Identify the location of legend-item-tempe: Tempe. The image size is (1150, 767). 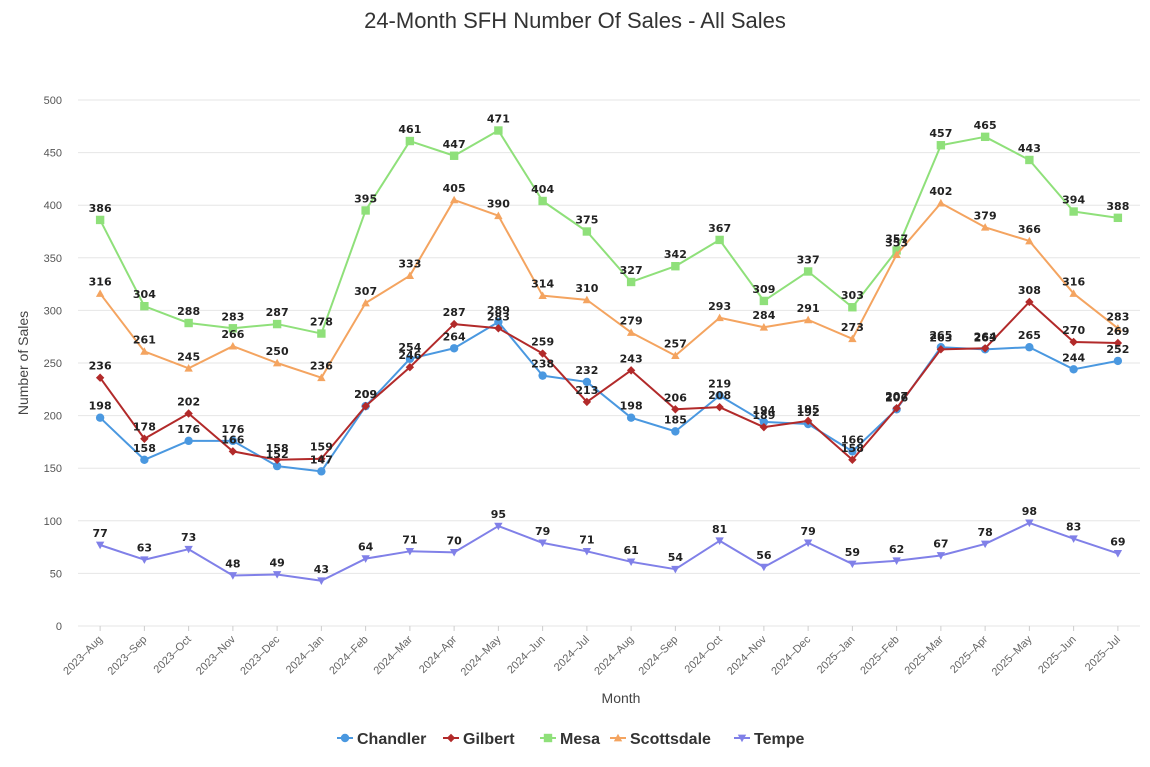
(769, 739).